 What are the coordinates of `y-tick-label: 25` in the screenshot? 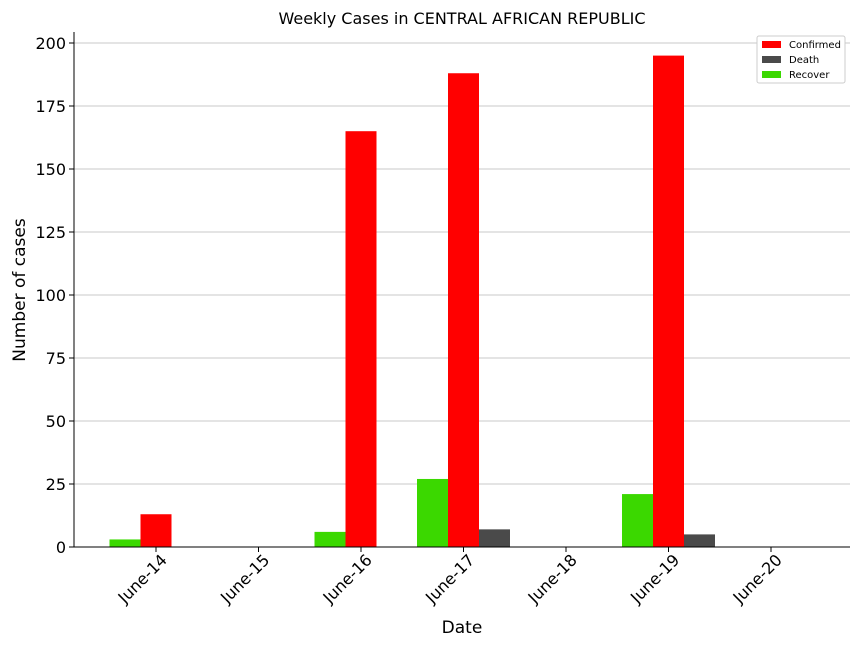 It's located at (56, 484).